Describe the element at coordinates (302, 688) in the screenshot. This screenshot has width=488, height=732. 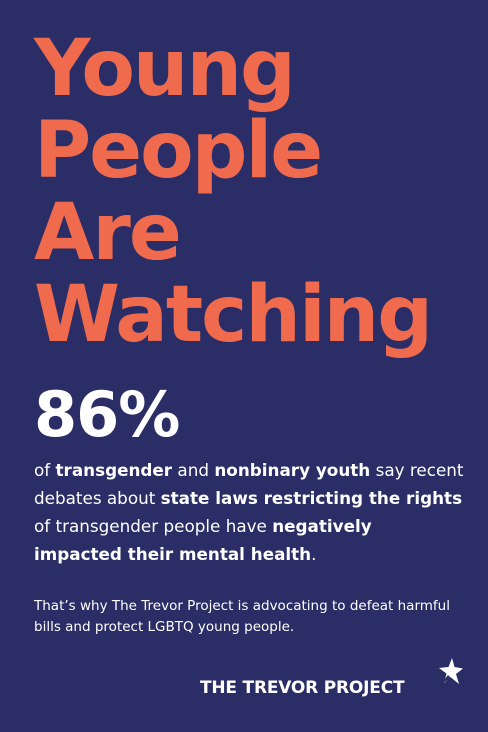
I see `logo-wordmark: THE TREVOR PROJECT` at that location.